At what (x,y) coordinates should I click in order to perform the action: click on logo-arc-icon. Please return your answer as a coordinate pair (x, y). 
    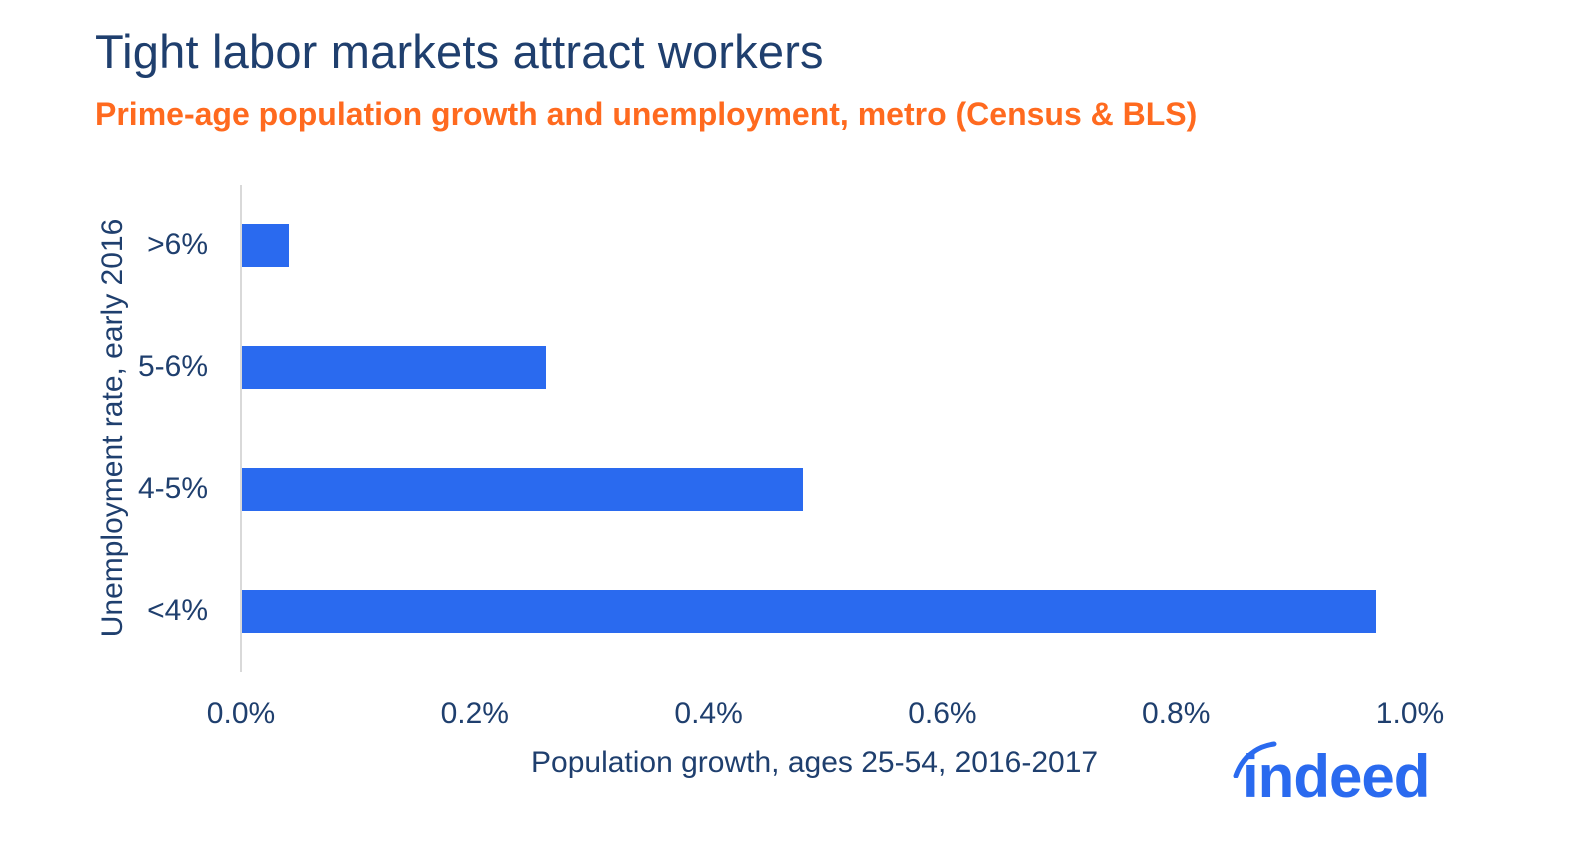
    Looking at the image, I should click on (1255, 759).